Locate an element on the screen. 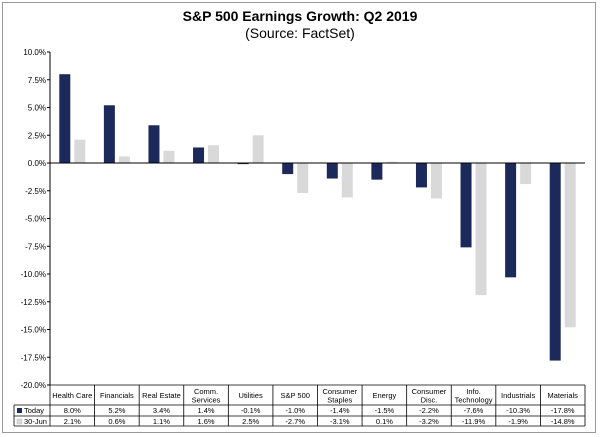  category-label: Utilities is located at coordinates (251, 395).